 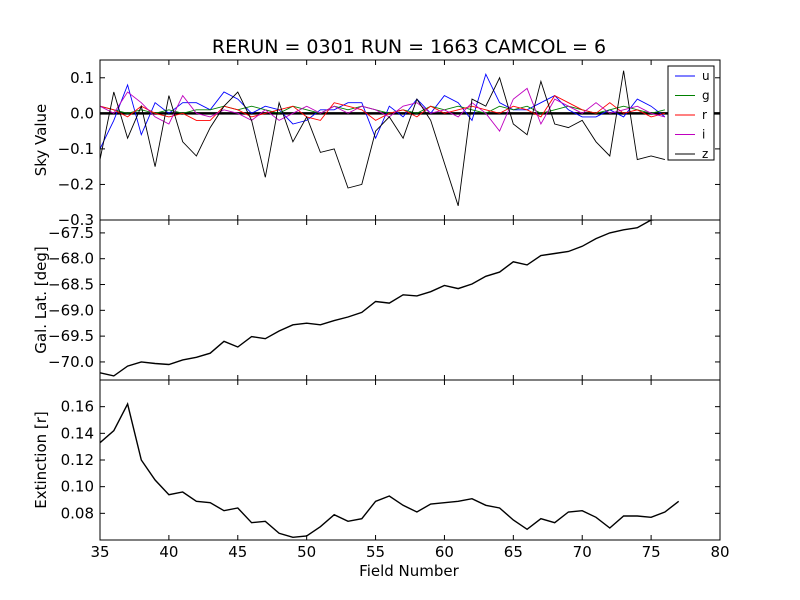 I want to click on x-axis-label: Field Number, so click(x=409, y=571).